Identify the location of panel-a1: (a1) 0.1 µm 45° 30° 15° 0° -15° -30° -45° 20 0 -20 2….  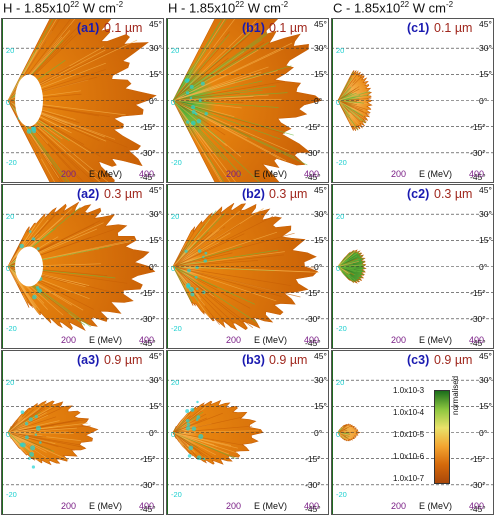
(82, 102).